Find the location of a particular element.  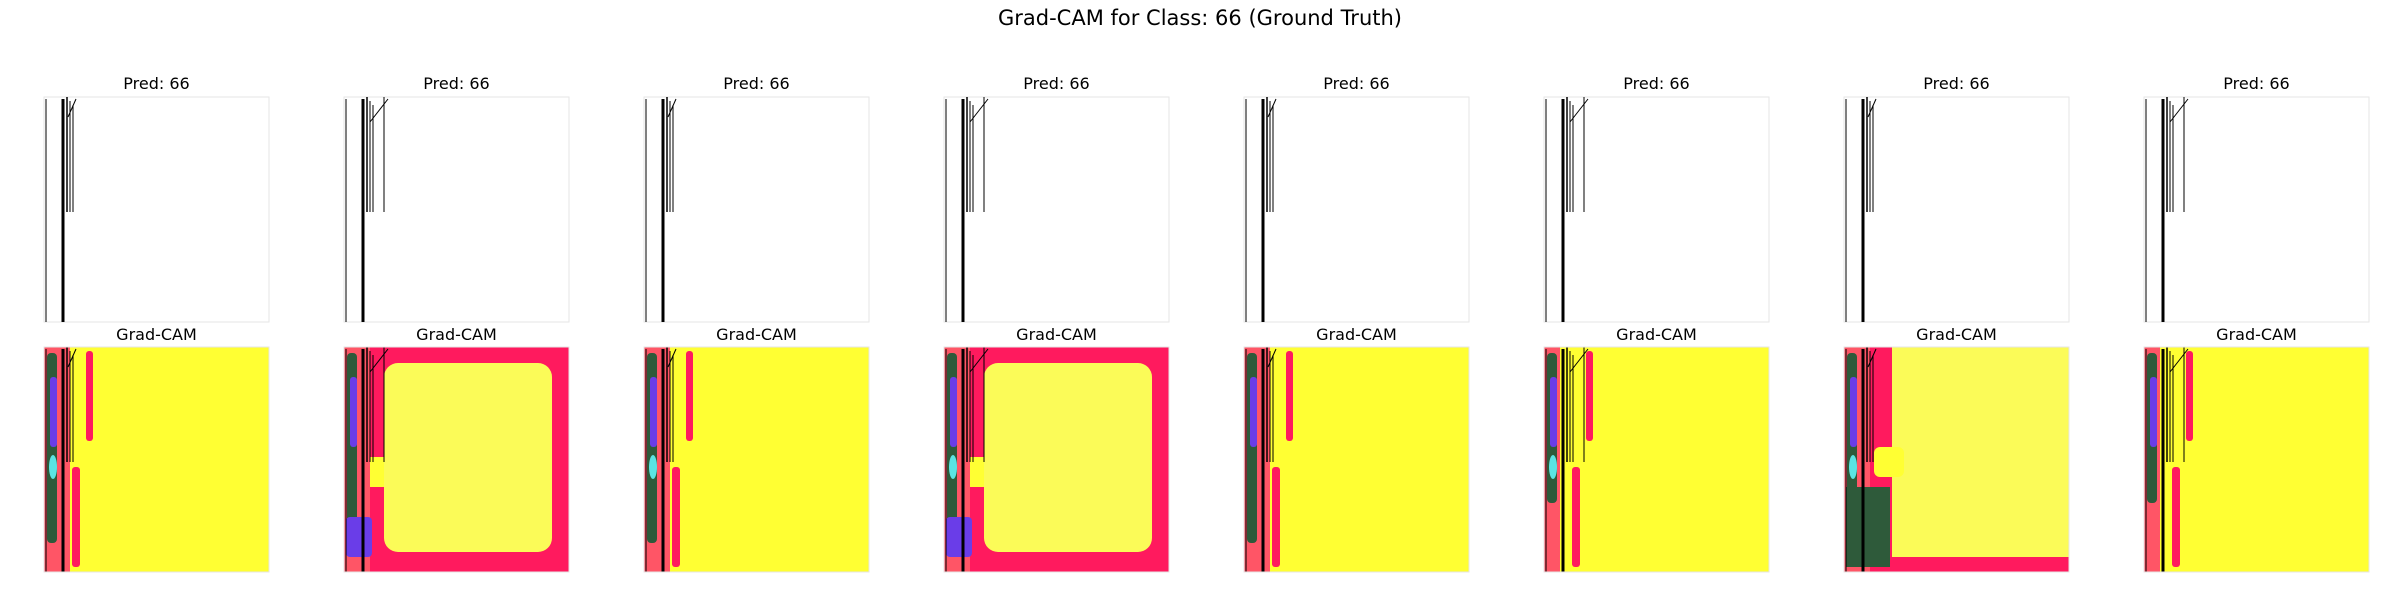

heatmap-warm-patch is located at coordinates (1889, 462).